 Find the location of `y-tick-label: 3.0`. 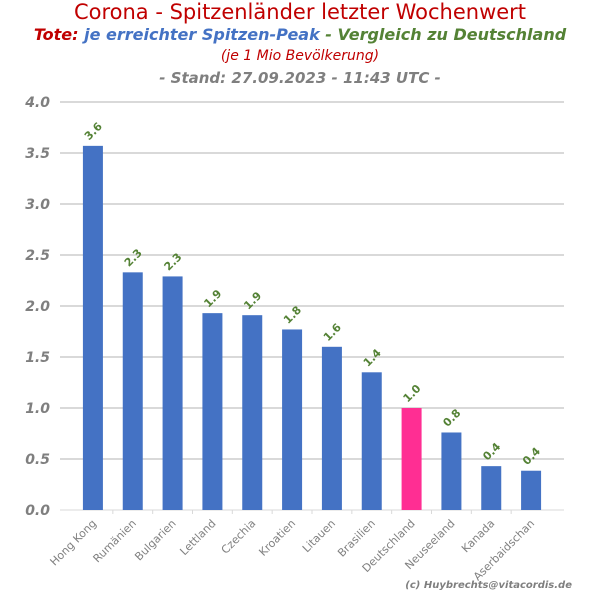

y-tick-label: 3.0 is located at coordinates (37, 205).